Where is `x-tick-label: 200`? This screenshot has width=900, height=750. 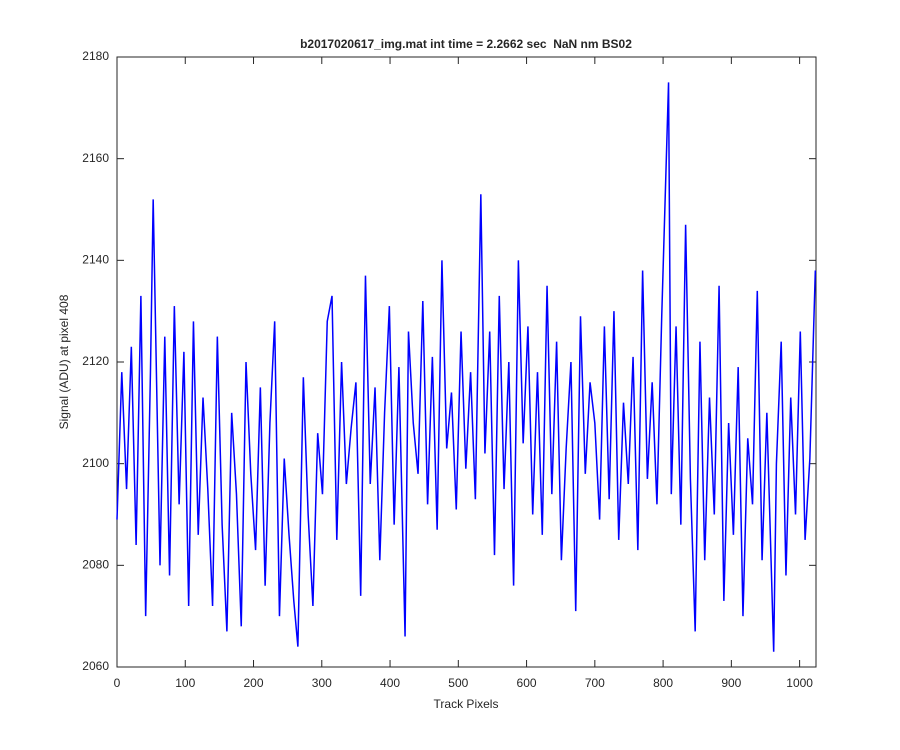
x-tick-label: 200 is located at coordinates (254, 683).